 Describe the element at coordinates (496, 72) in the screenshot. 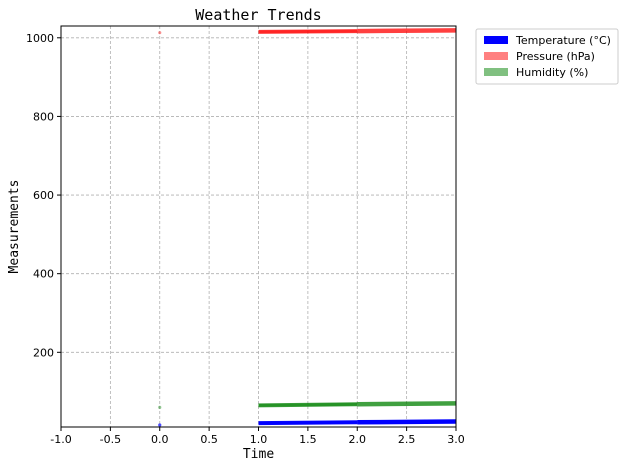

I see `legend-swatch-humidity` at that location.